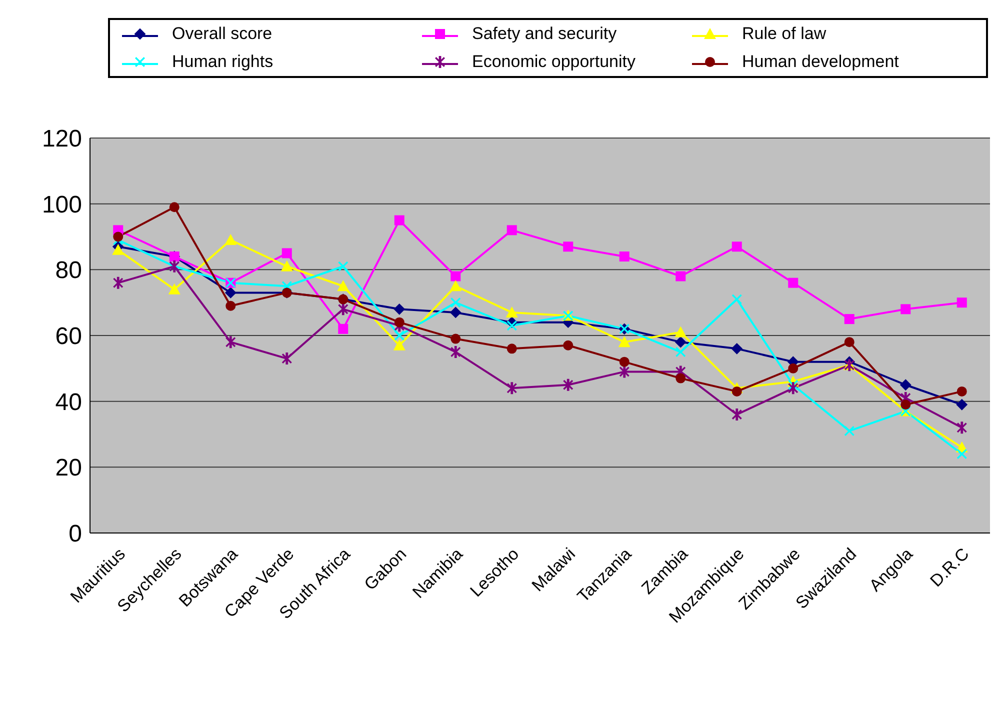 This screenshot has width=994, height=721. I want to click on legend-label: Safety and security, so click(544, 34).